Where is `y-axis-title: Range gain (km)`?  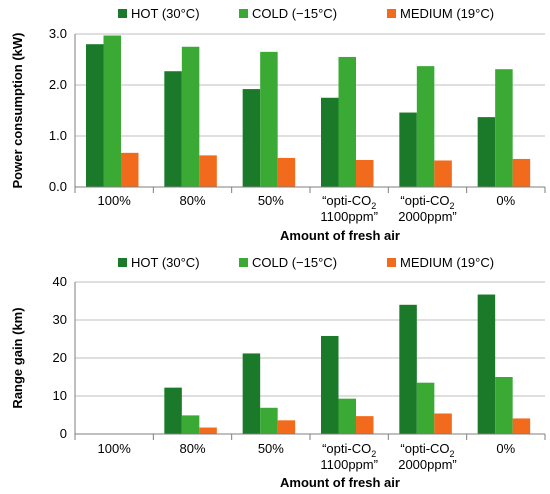
y-axis-title: Range gain (km) is located at coordinates (17, 357).